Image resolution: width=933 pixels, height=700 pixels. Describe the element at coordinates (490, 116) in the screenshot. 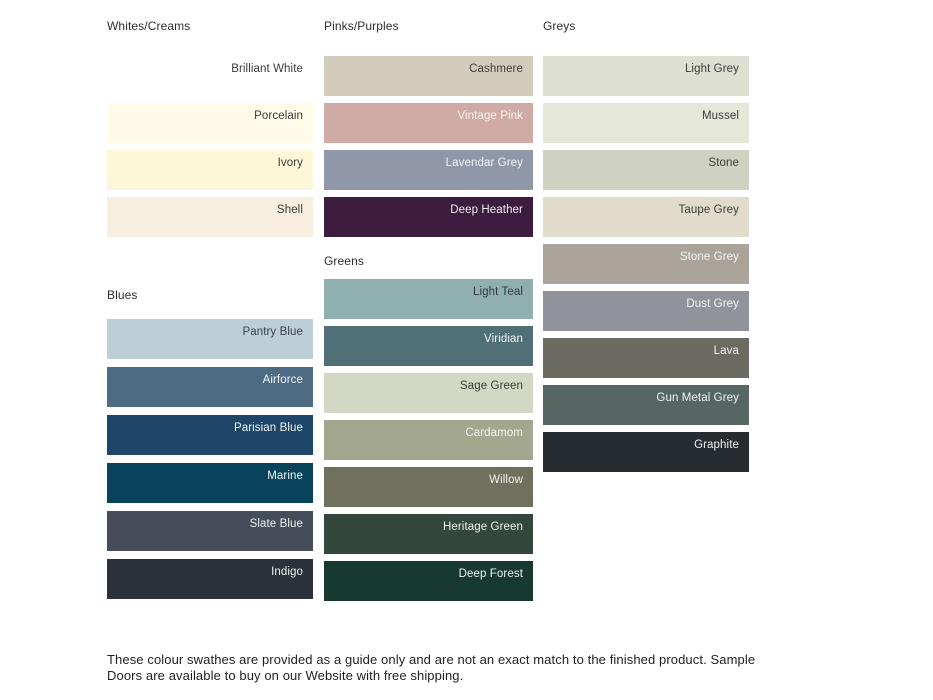

I see `swatch-label: Vintage Pink` at that location.